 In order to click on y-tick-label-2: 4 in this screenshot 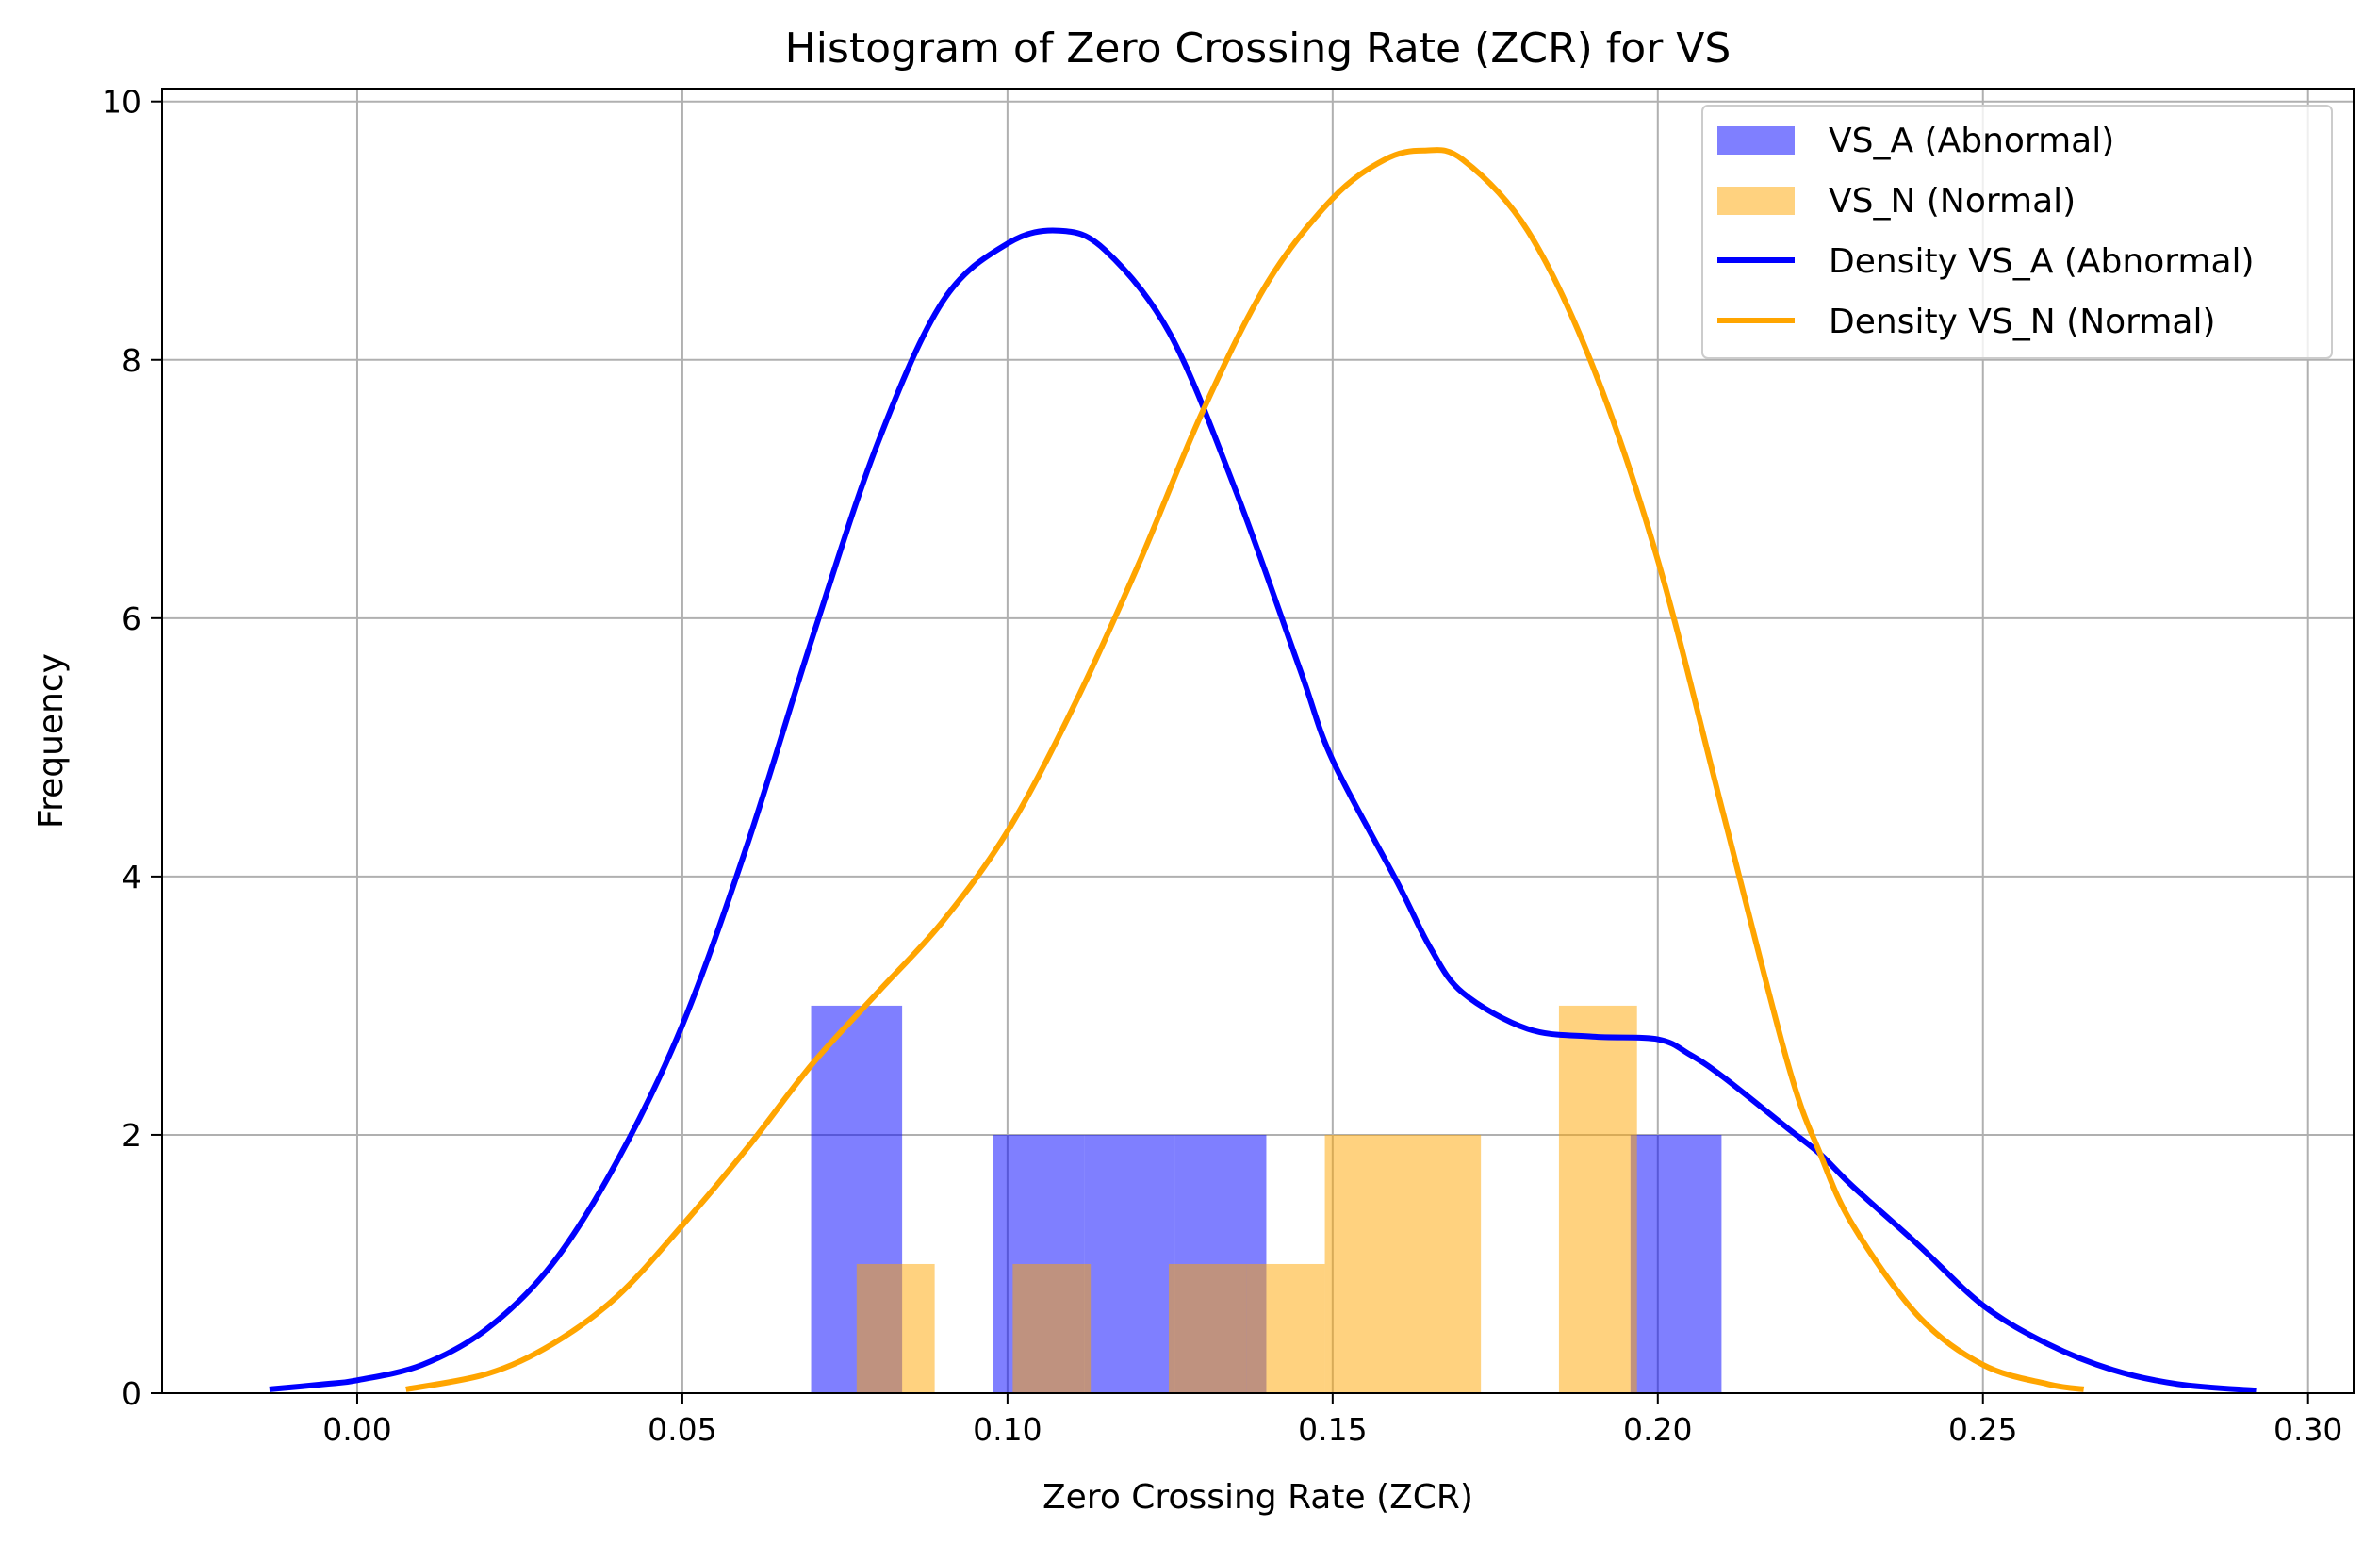, I will do `click(131, 877)`.